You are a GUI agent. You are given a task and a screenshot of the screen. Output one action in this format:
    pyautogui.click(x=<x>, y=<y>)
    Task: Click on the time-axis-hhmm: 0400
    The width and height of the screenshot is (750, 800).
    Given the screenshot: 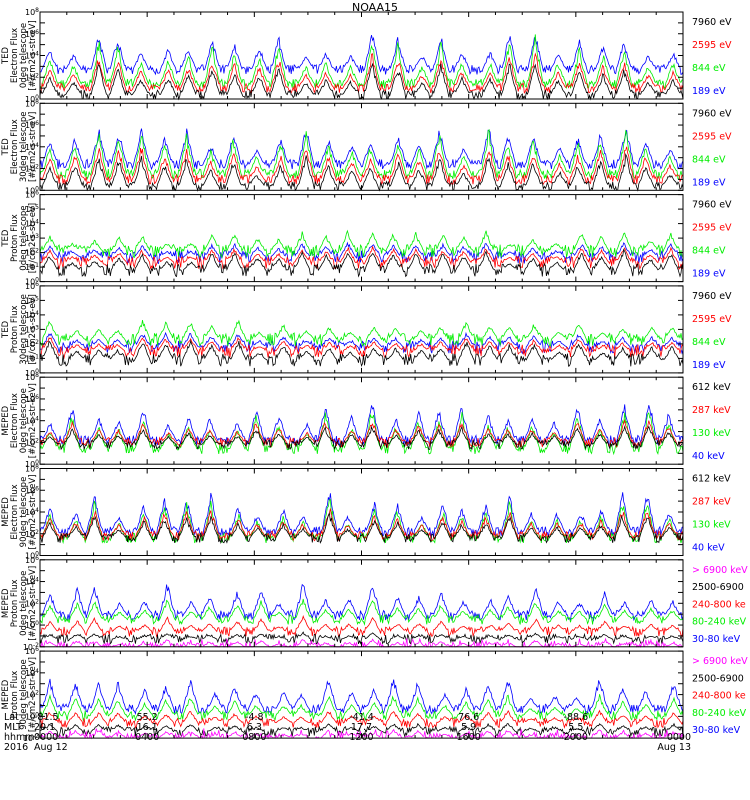 What is the action you would take?
    pyautogui.click(x=147, y=737)
    